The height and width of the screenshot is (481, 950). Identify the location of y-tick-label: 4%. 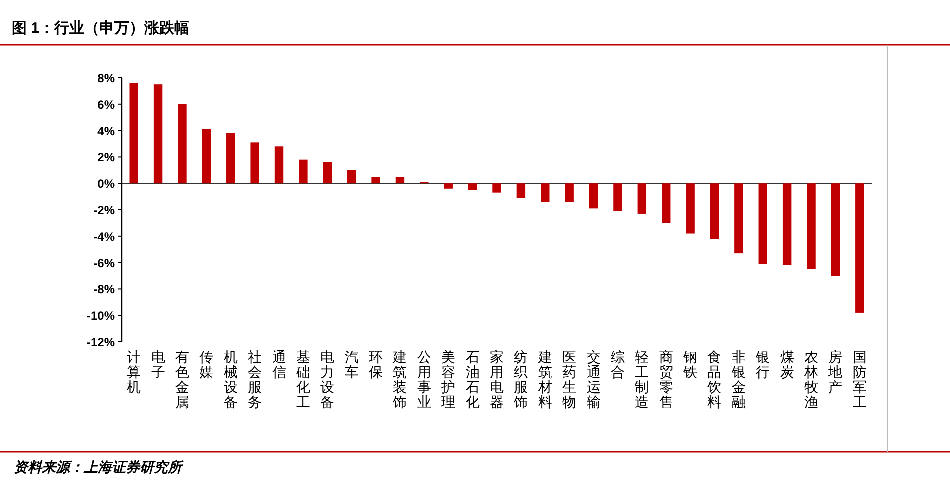
(107, 131).